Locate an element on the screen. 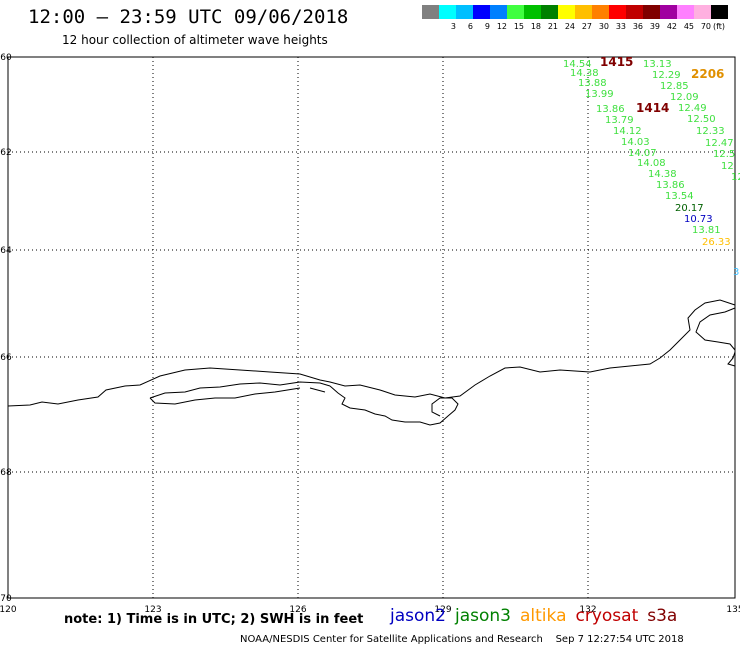 The image size is (740, 650). wave-height-reading: 10.73 is located at coordinates (698, 219).